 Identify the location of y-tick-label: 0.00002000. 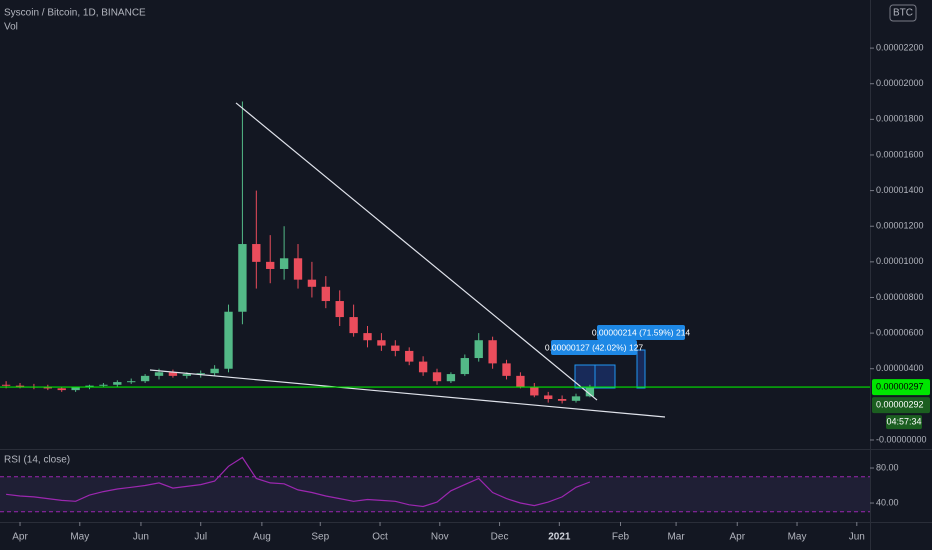
(900, 83).